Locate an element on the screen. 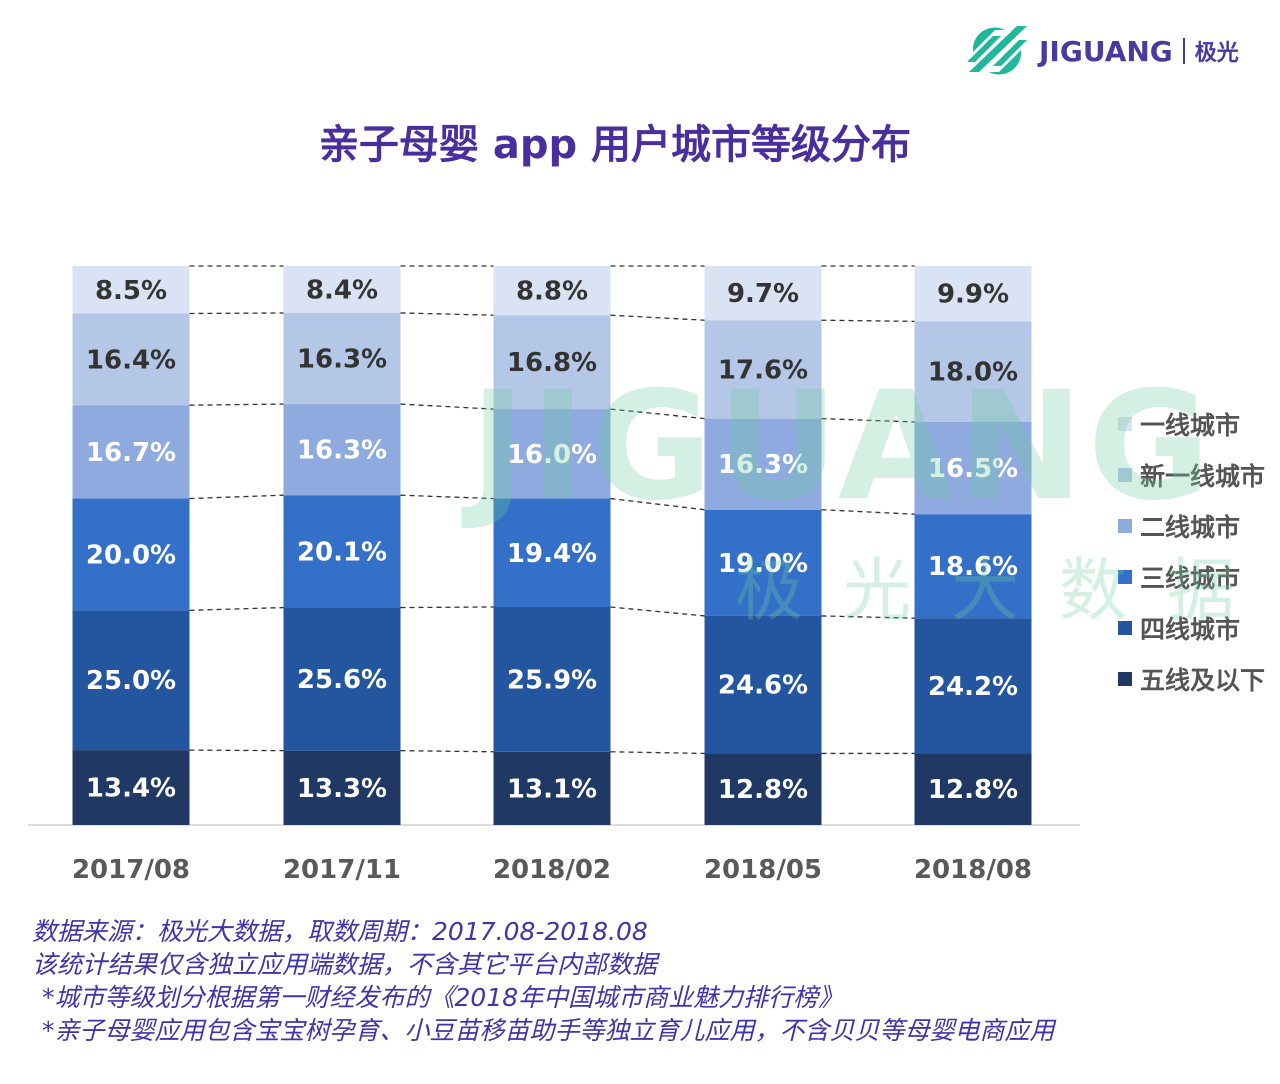 This screenshot has height=1084, width=1280. legend: 一线城市新一线城市二线城市三线城市四线城市五线及以下 is located at coordinates (1191, 551).